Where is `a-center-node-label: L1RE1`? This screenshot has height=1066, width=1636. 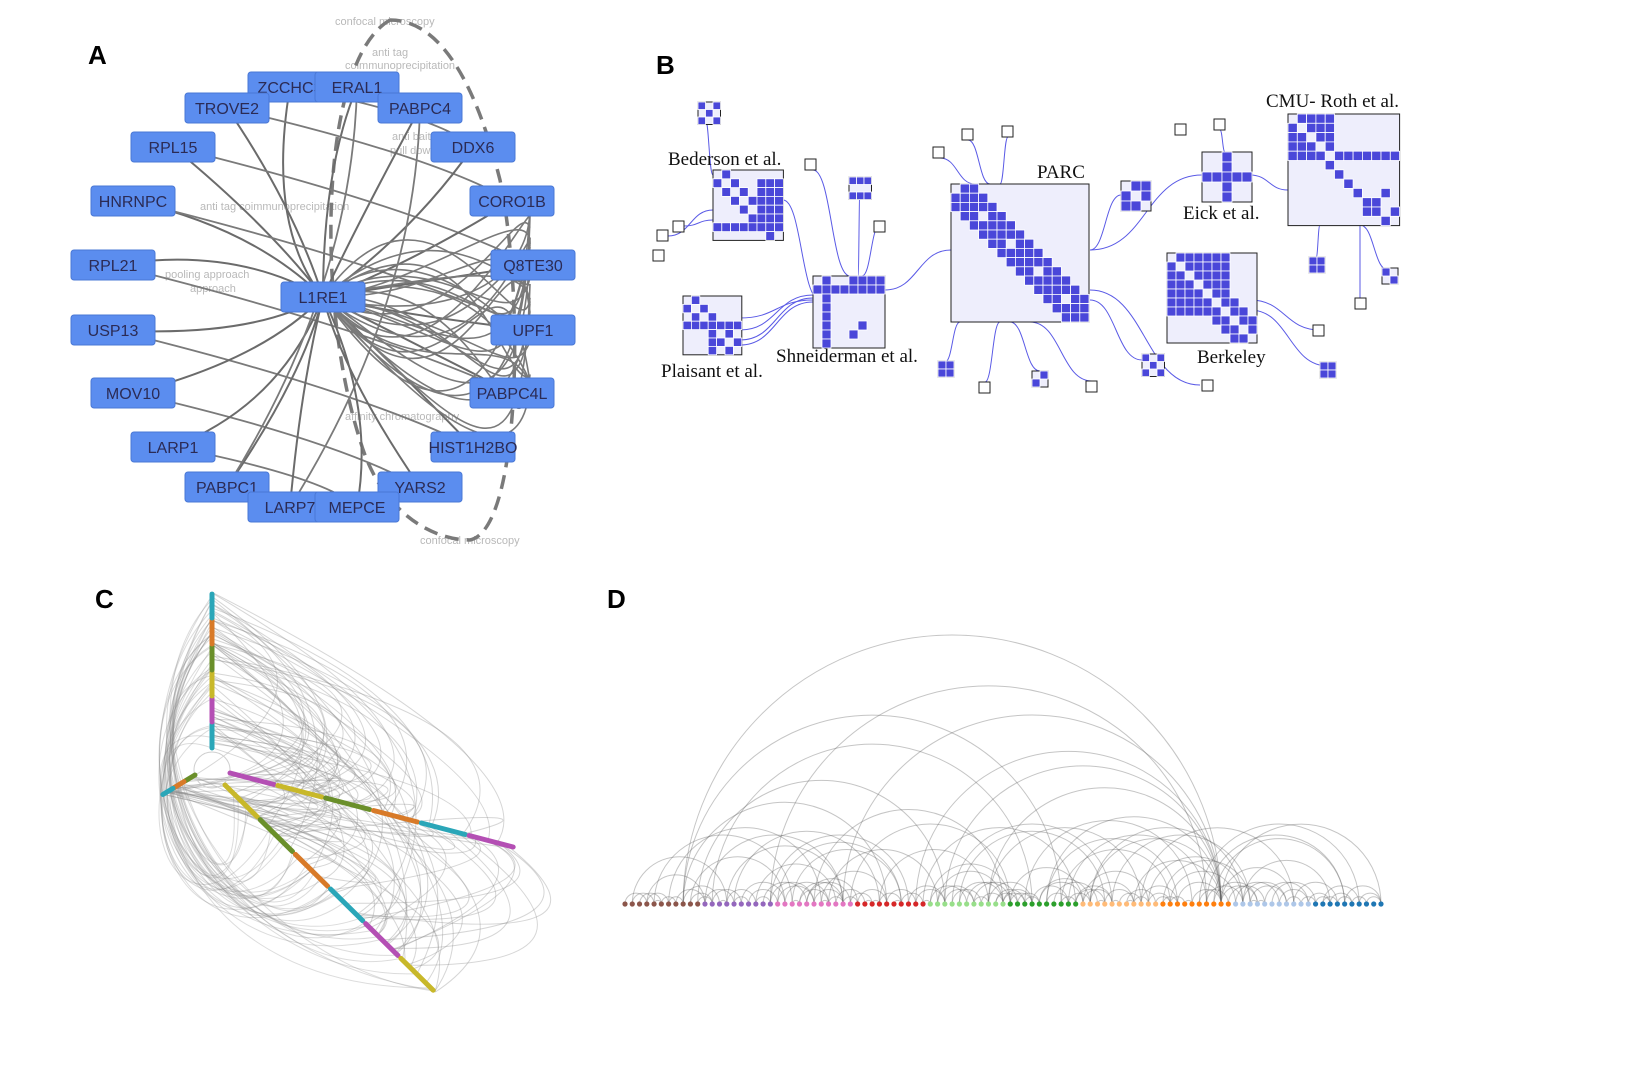 a-center-node-label: L1RE1 is located at coordinates (323, 298).